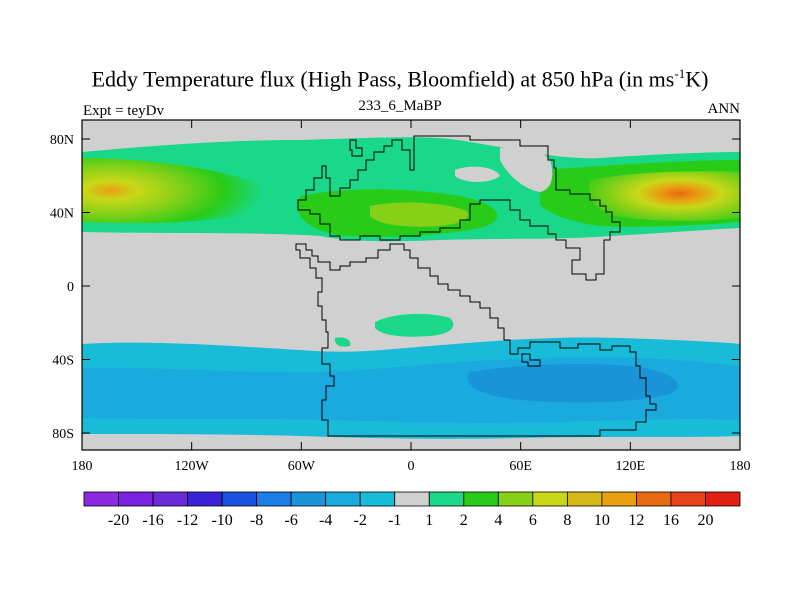 This screenshot has height=600, width=800. Describe the element at coordinates (62, 140) in the screenshot. I see `lat-tick-label: 80N` at that location.